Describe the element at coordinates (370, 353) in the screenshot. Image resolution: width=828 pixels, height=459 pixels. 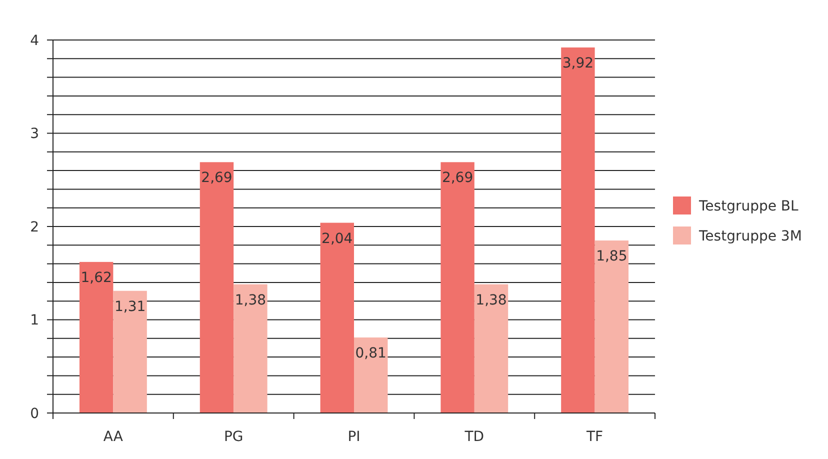
I see `data-label: 0,81` at that location.